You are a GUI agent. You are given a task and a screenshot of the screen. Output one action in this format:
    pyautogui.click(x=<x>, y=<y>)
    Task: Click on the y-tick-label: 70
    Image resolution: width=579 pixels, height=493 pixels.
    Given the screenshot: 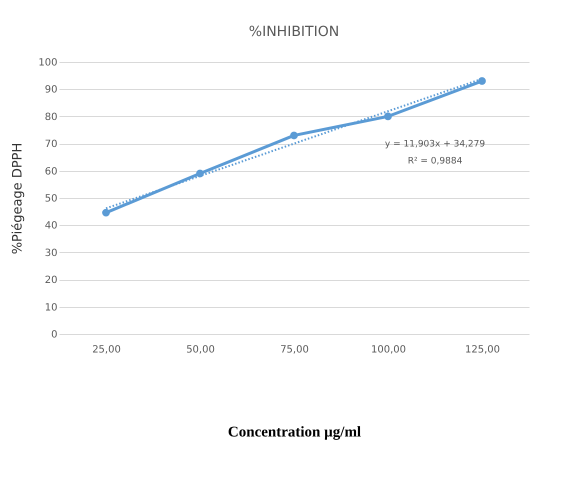 What is the action you would take?
    pyautogui.click(x=51, y=144)
    